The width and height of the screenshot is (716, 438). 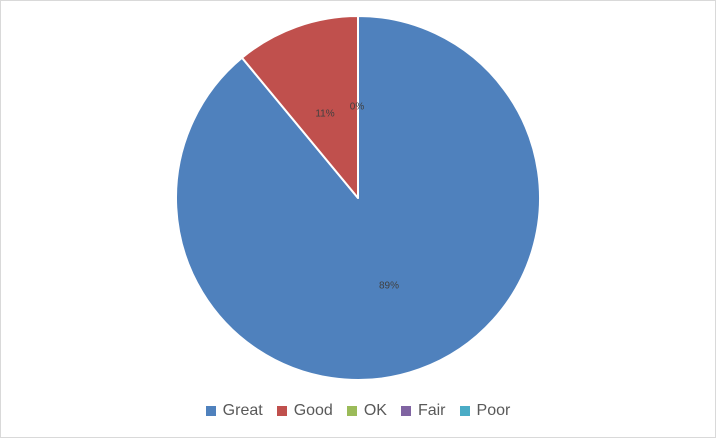 What do you see at coordinates (431, 410) in the screenshot?
I see `legend-label-fair: Fair` at bounding box center [431, 410].